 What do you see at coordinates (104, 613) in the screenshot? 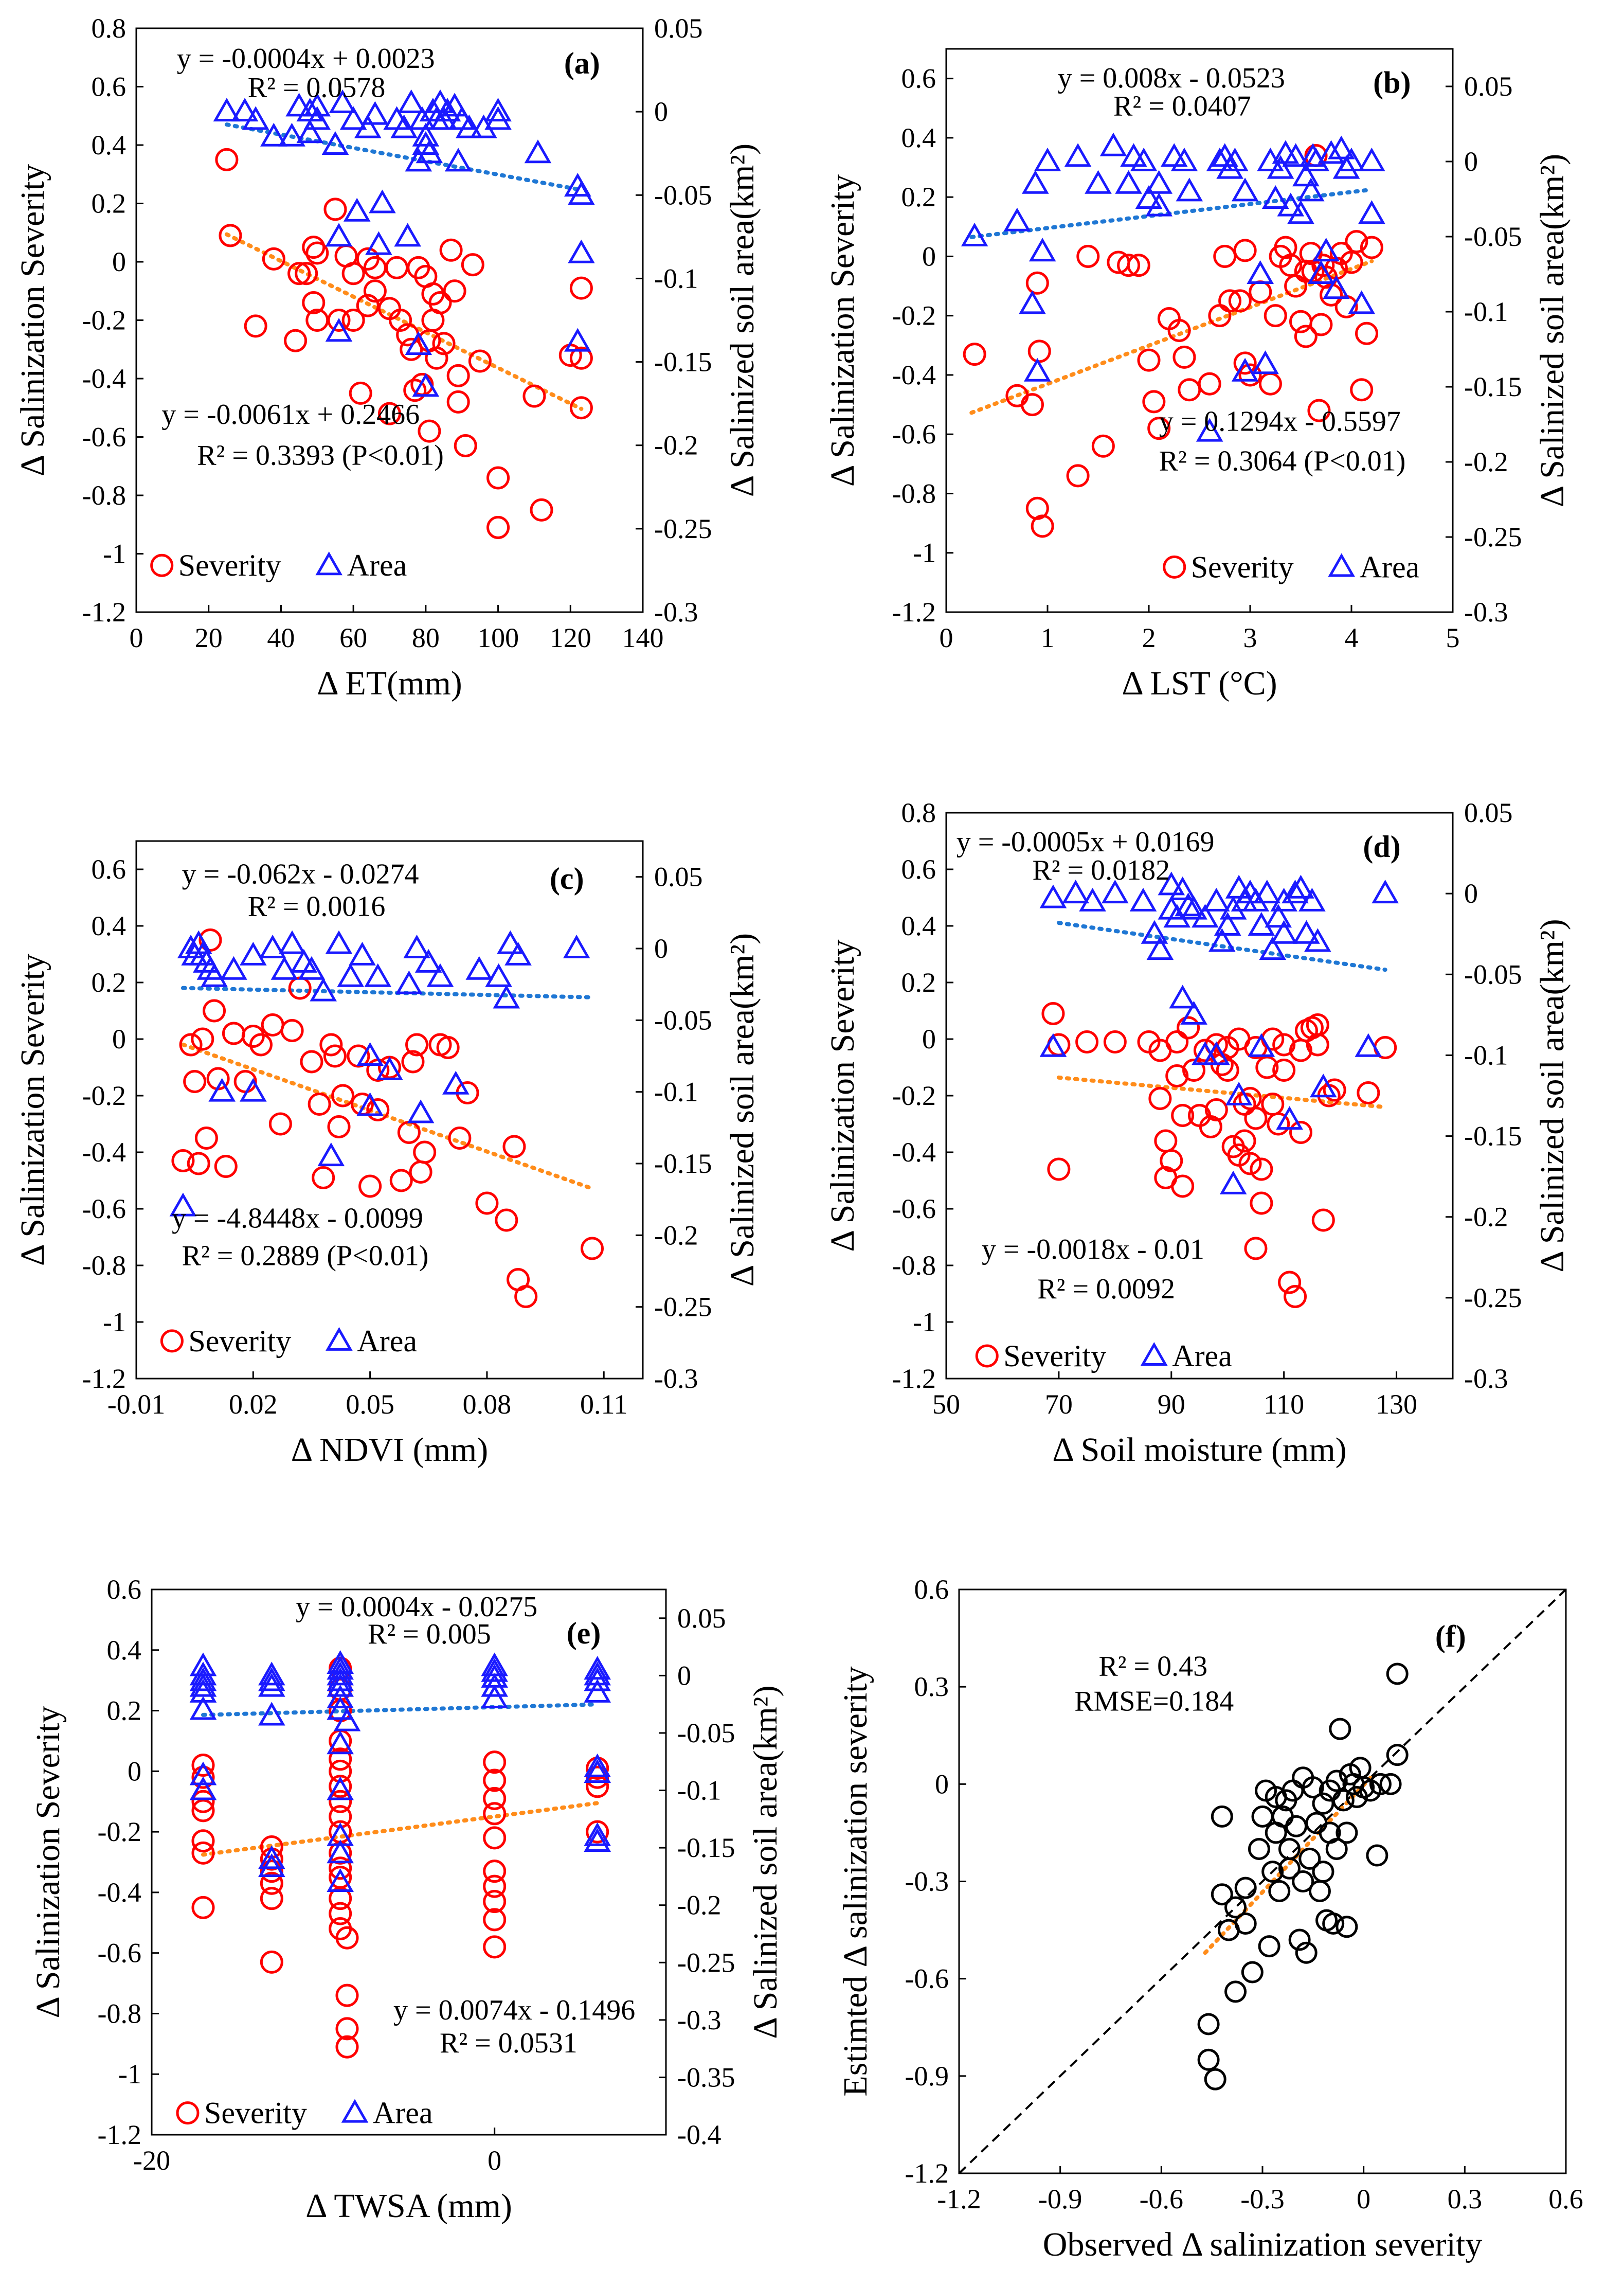
I see `y-tick-label: -1.2` at bounding box center [104, 613].